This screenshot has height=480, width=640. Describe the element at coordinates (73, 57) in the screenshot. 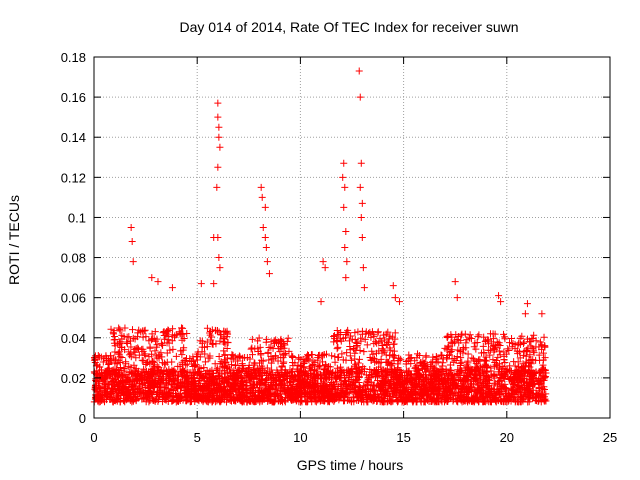

I see `y-tick-label: 0.18` at that location.